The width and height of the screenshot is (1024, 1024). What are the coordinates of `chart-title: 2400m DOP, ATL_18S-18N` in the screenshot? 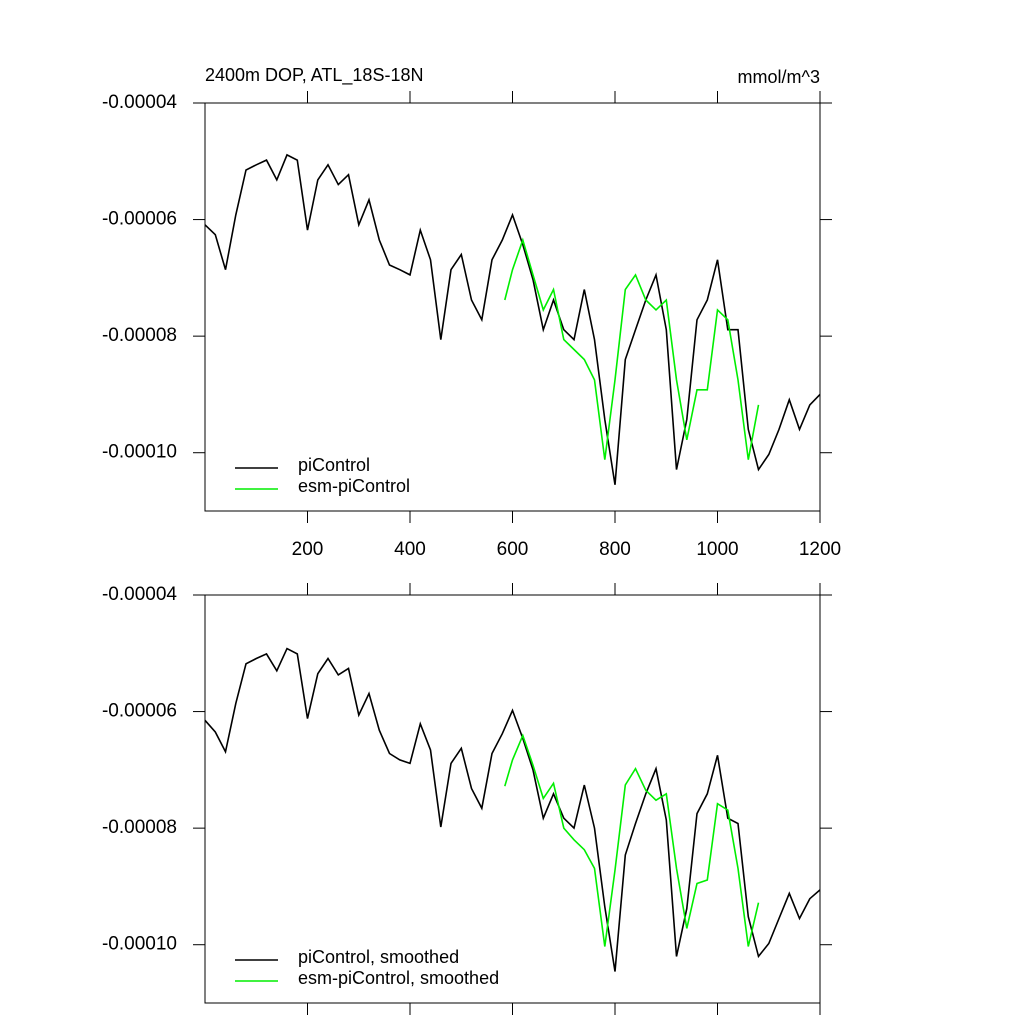 It's located at (314, 75).